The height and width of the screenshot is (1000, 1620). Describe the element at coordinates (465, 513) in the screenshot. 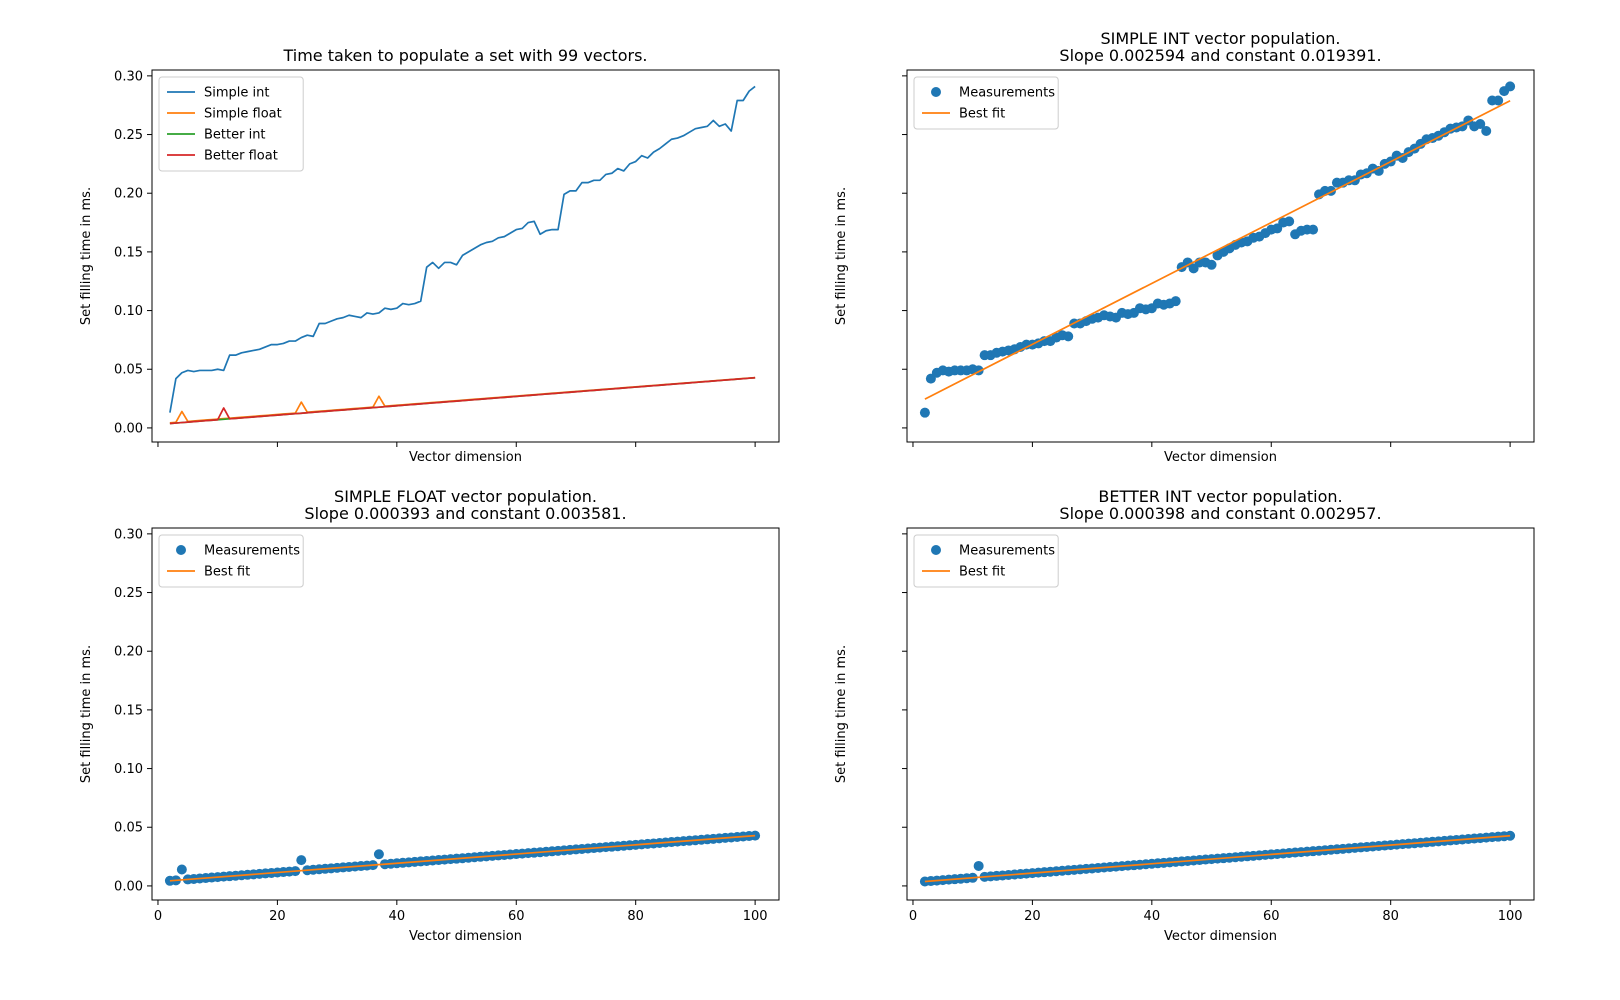

I see `chart-title: Slope 0.000393 and constant 0.003581.` at that location.